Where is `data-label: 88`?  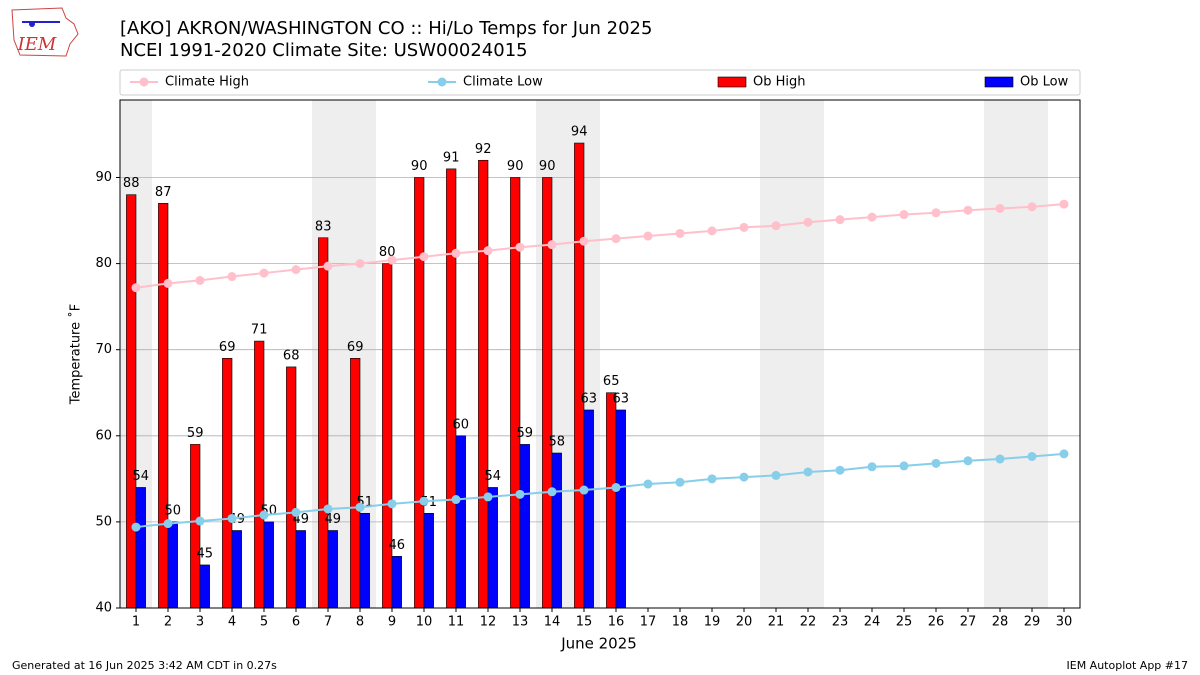 data-label: 88 is located at coordinates (131, 183).